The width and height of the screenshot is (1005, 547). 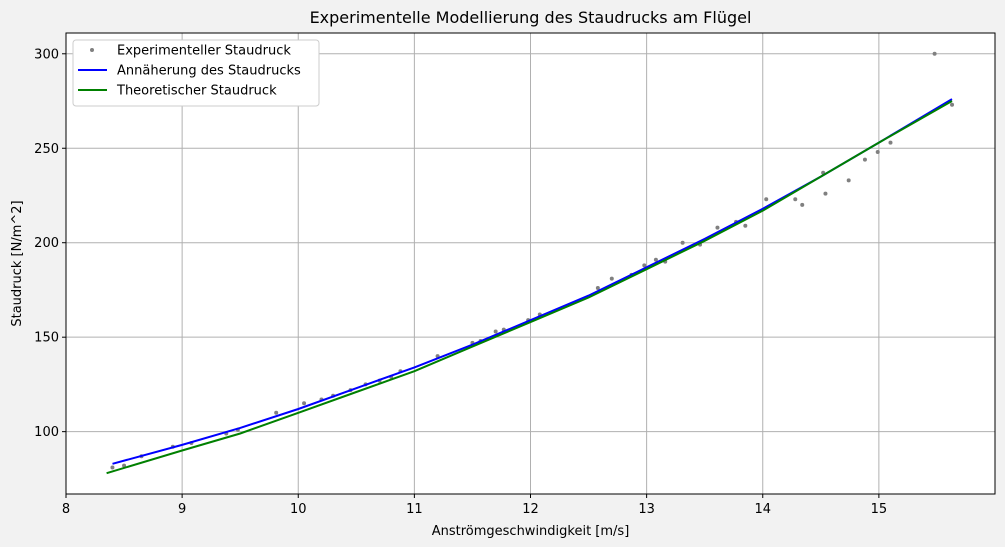 What do you see at coordinates (46, 54) in the screenshot?
I see `y-tick-label: 300` at bounding box center [46, 54].